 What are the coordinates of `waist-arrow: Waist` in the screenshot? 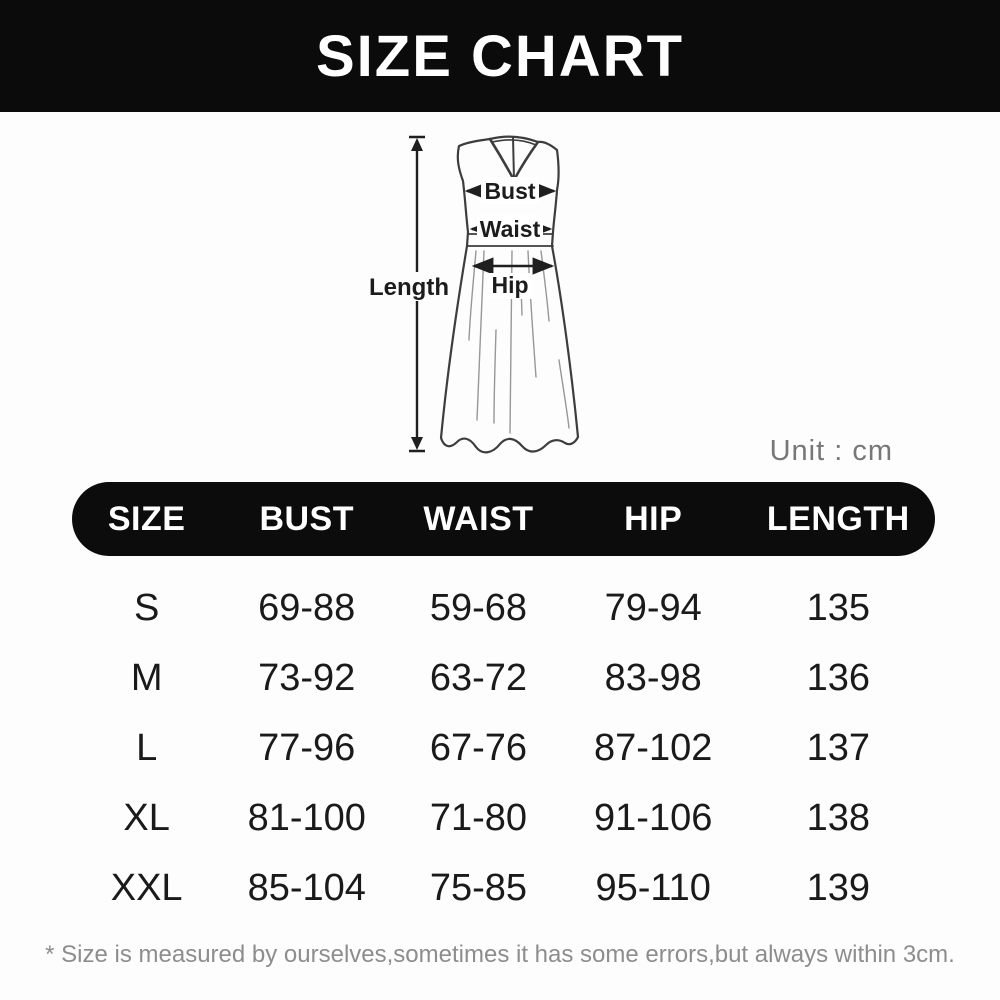 It's located at (511, 228).